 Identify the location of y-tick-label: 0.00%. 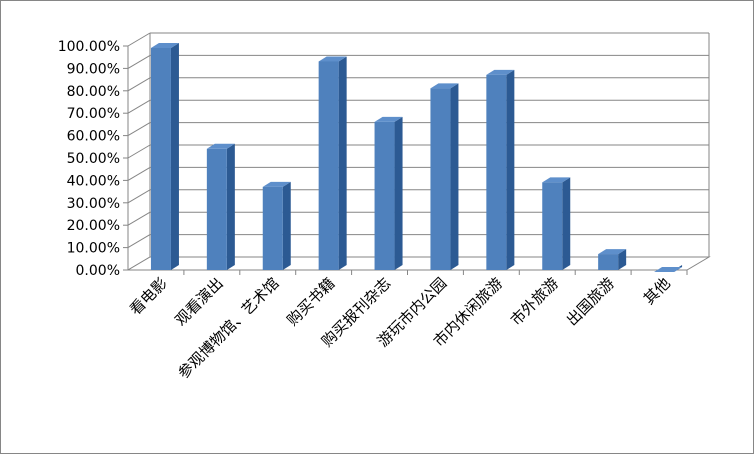
(98, 271).